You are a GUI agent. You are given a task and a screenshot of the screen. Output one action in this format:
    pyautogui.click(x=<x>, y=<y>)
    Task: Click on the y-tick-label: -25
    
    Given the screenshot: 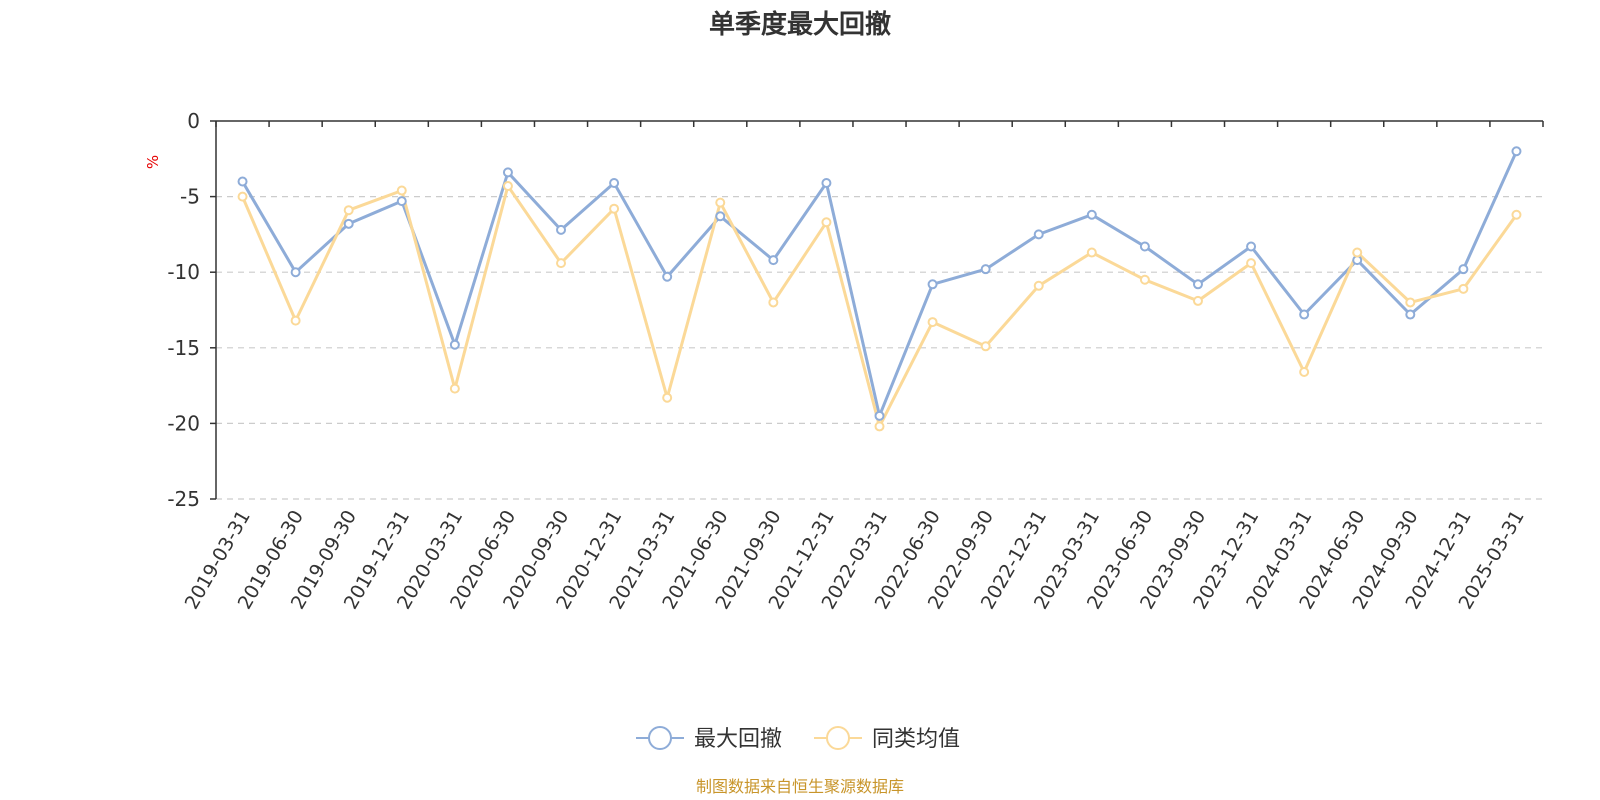 What is the action you would take?
    pyautogui.click(x=183, y=499)
    